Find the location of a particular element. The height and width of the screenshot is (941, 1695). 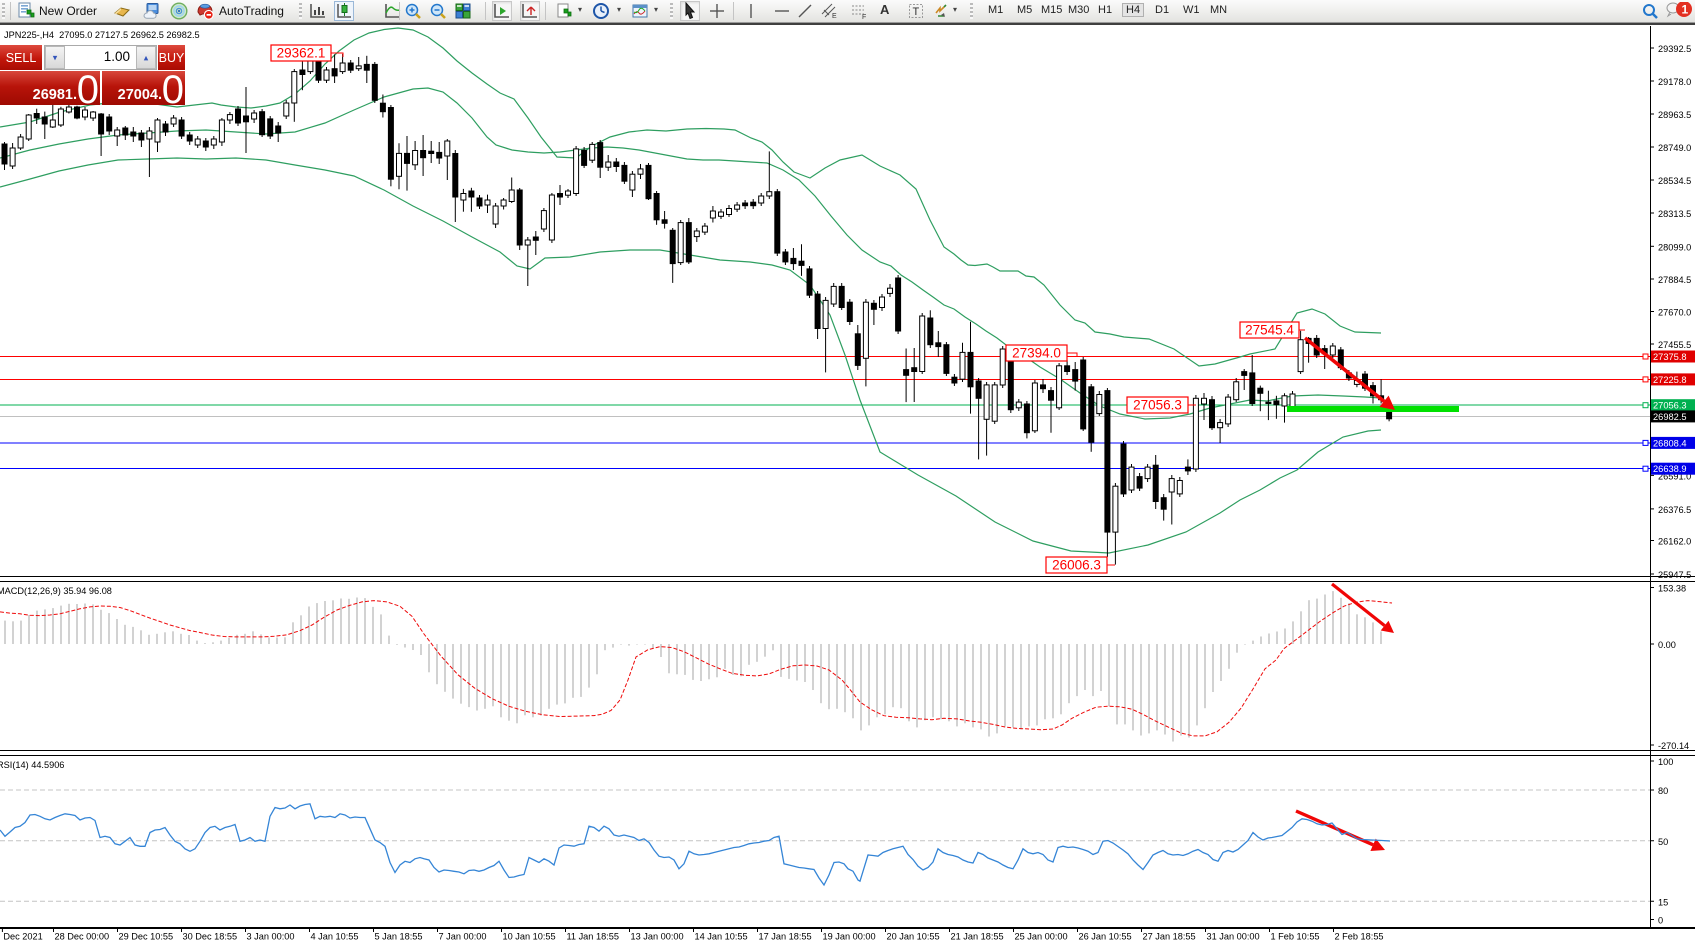

svg-text: 28 Dec 00:00 is located at coordinates (82, 936).